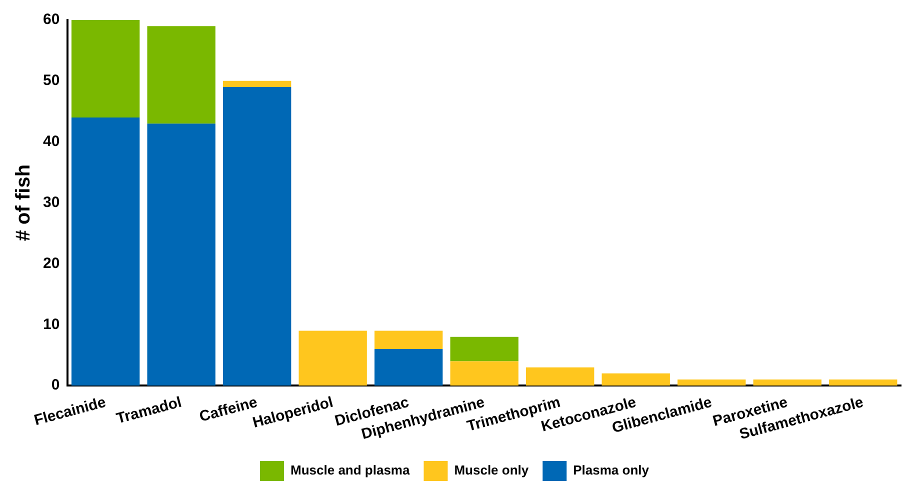  Describe the element at coordinates (350, 470) in the screenshot. I see `legend-label: Muscle and plasma` at that location.